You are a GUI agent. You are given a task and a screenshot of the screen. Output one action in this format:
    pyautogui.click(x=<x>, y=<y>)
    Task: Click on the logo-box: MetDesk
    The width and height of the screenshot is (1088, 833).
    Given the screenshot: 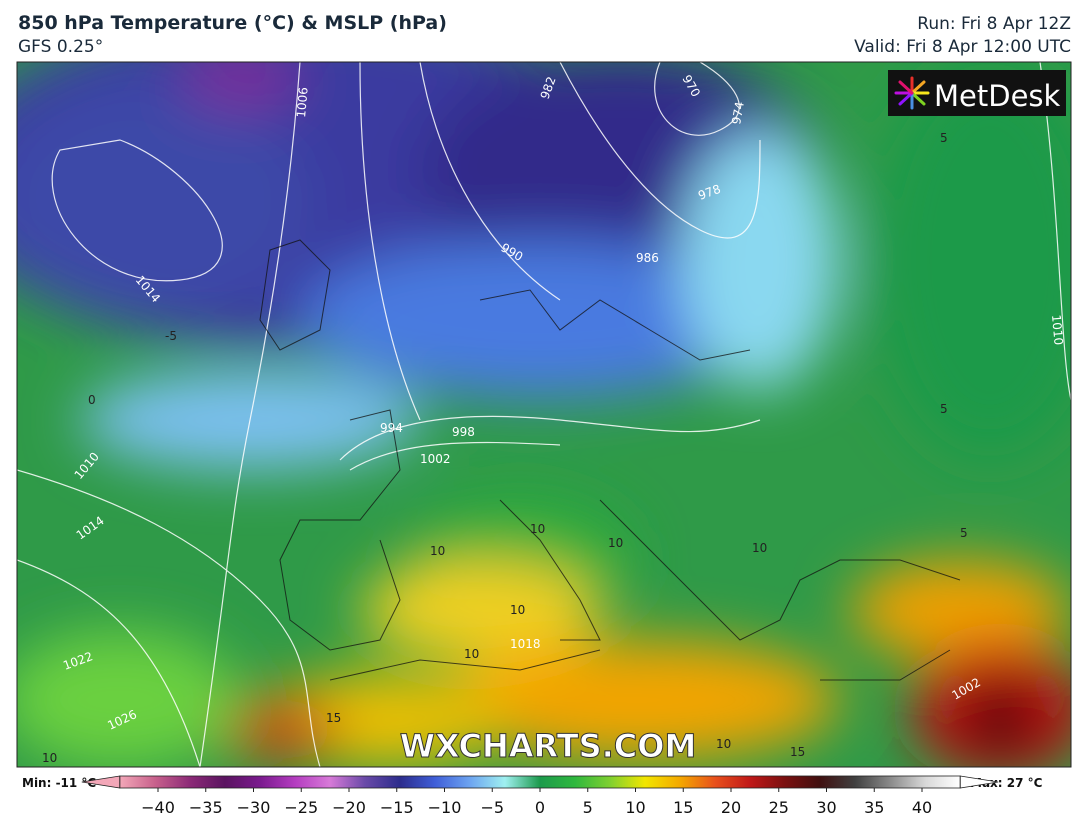 What is the action you would take?
    pyautogui.click(x=977, y=93)
    